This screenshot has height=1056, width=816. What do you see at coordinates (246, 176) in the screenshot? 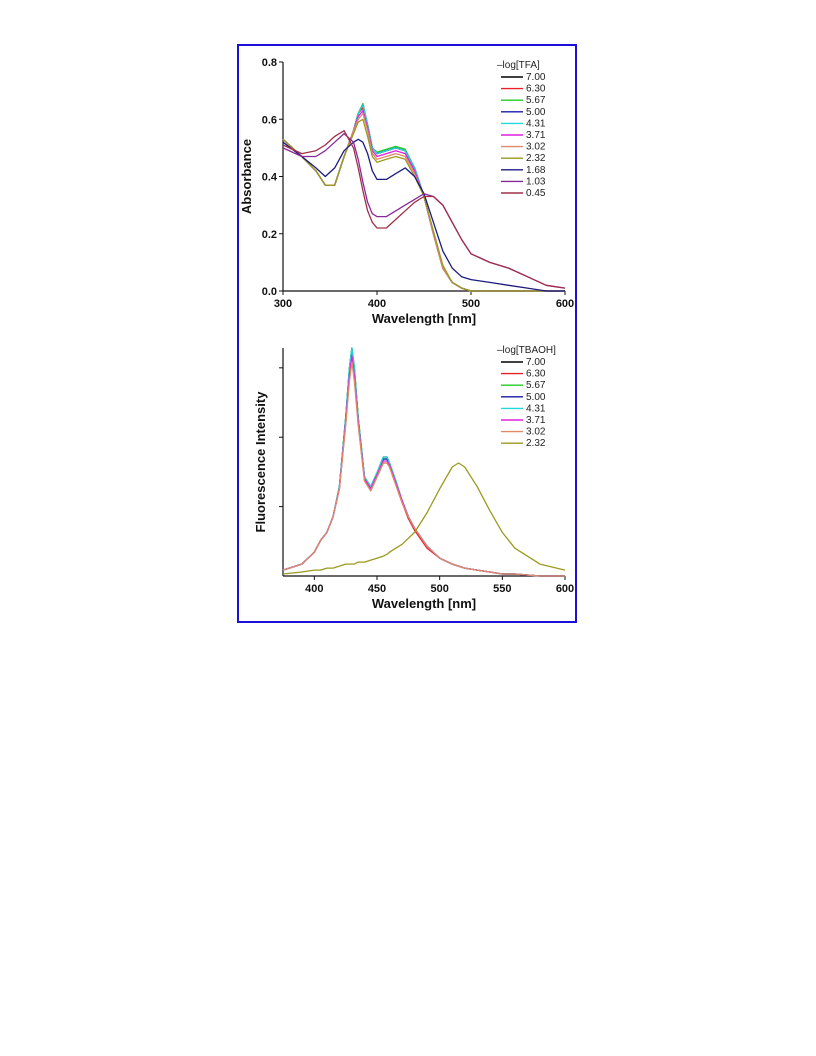
I see `y-axis-title: Absorbance` at bounding box center [246, 176].